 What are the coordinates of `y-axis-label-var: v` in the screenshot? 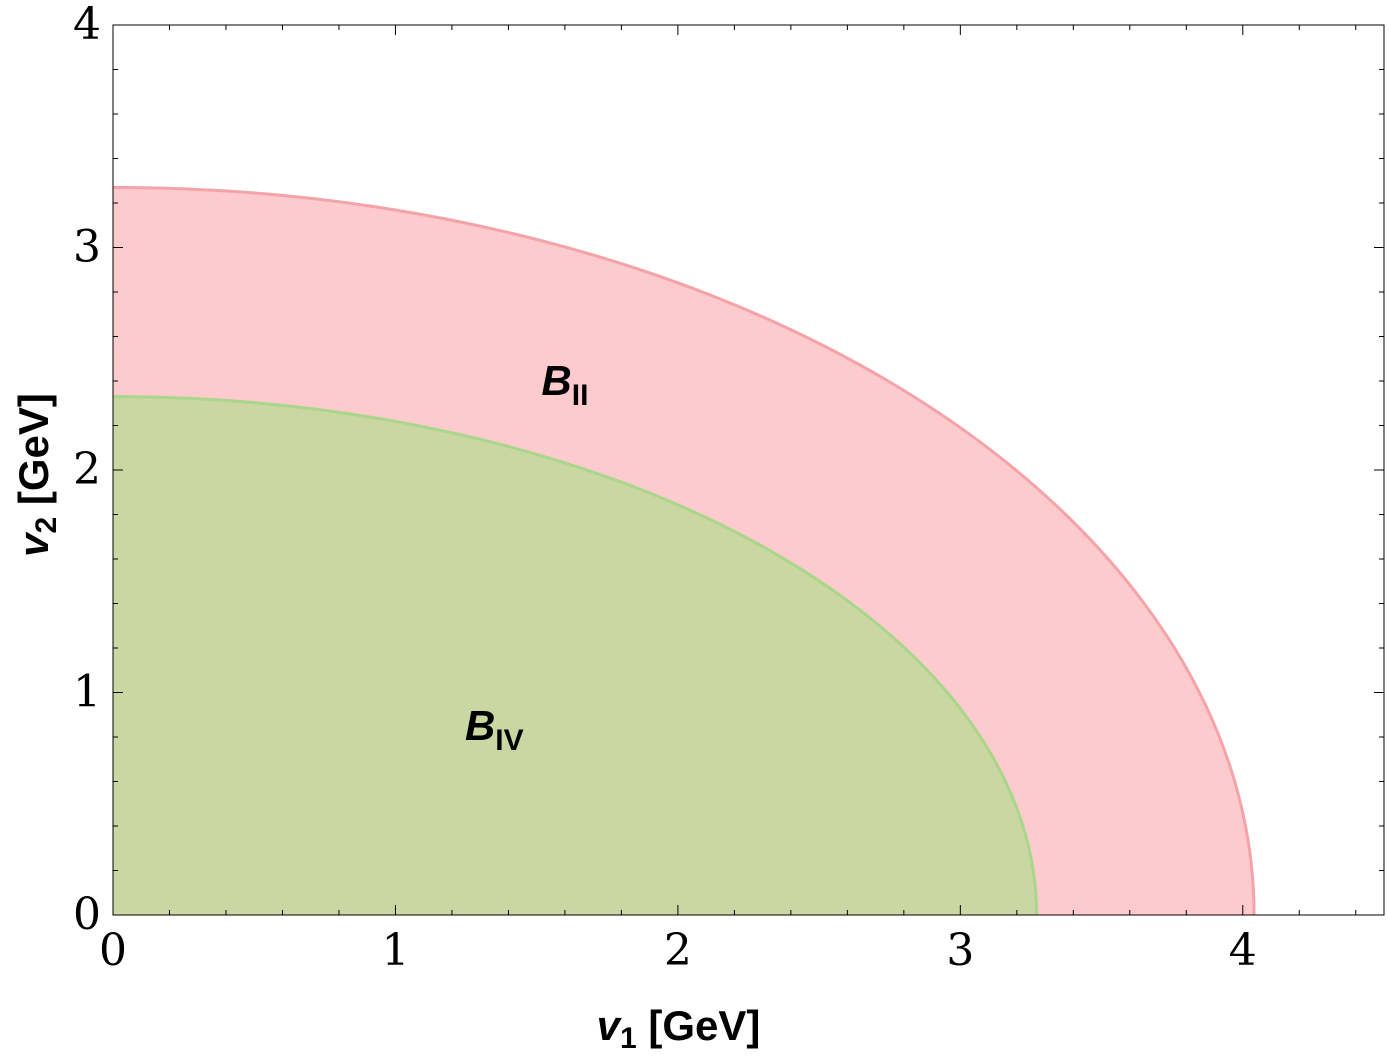 It's located at (33, 544).